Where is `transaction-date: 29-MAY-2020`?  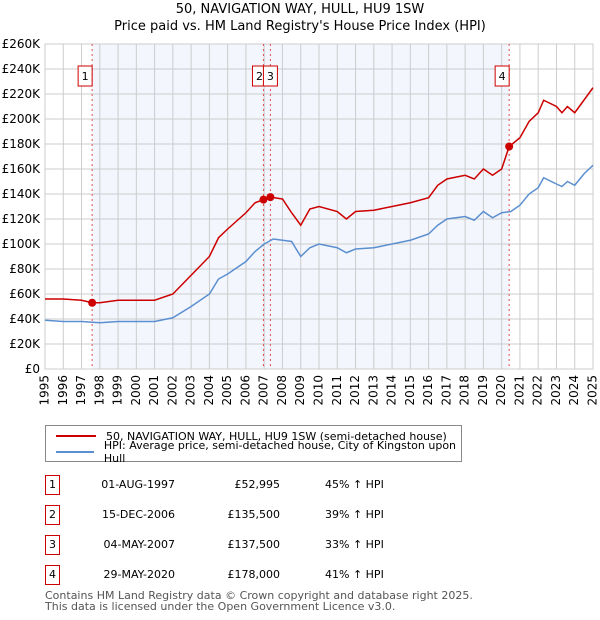 transaction-date: 29-MAY-2020 is located at coordinates (139, 574).